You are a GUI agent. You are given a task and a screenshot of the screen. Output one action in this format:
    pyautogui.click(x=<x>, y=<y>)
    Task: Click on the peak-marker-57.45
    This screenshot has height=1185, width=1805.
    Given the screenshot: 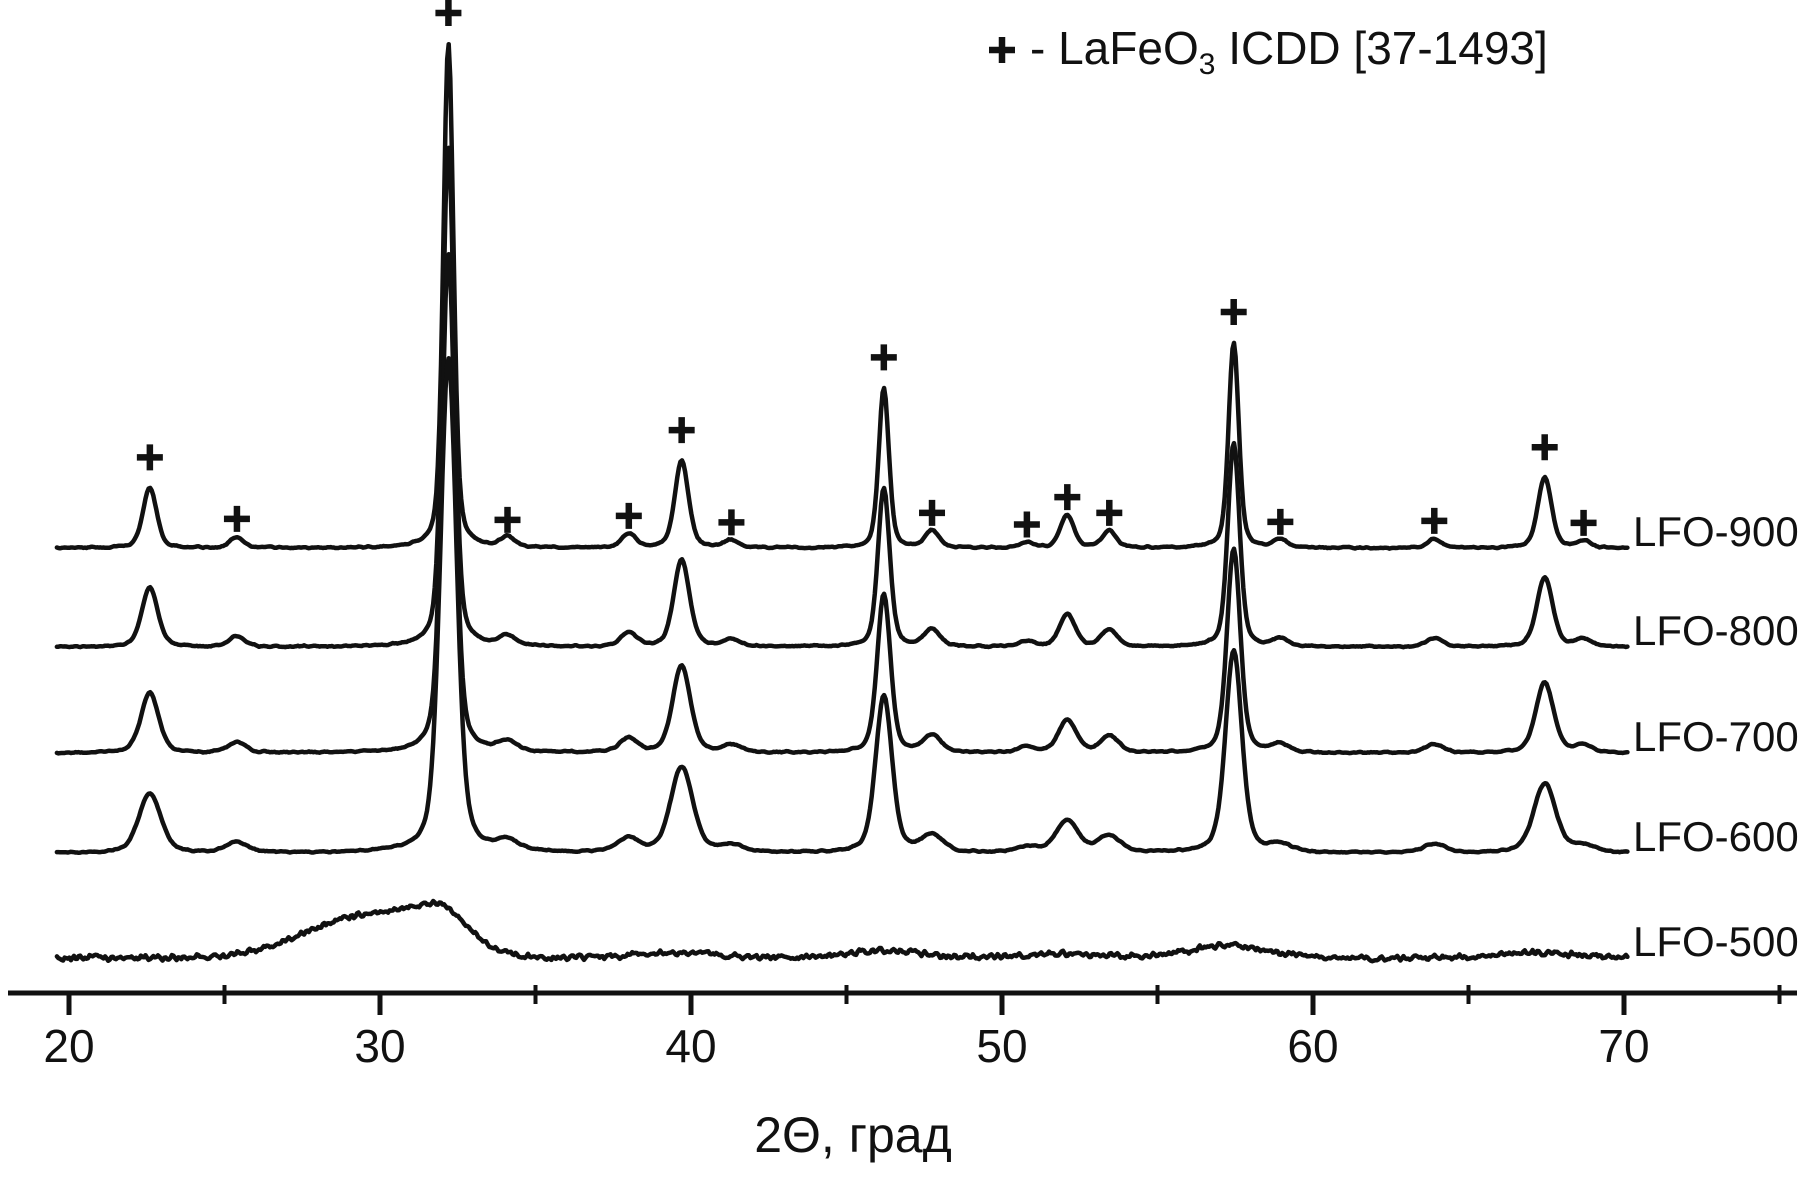 What is the action you would take?
    pyautogui.click(x=1233, y=311)
    